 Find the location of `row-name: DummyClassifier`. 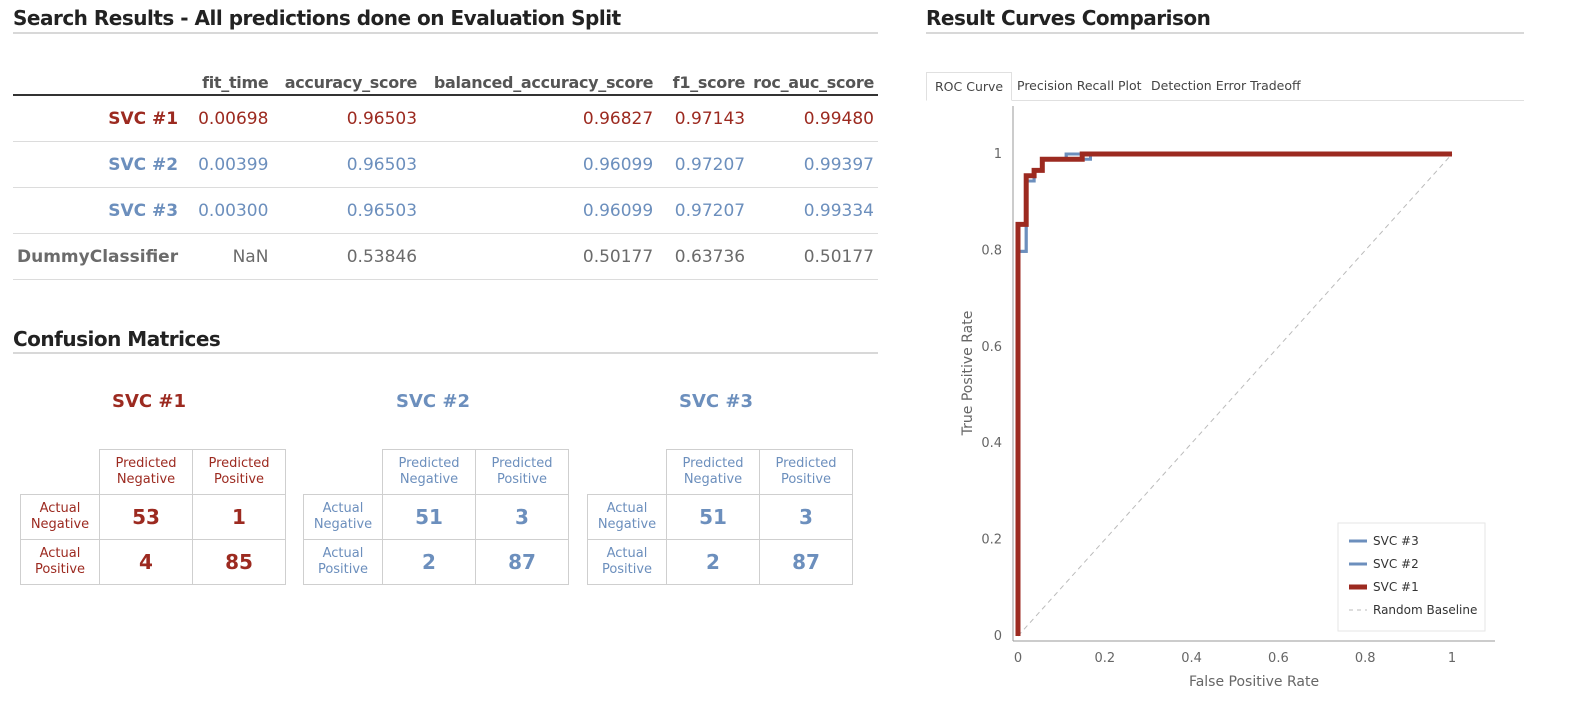

row-name: DummyClassifier is located at coordinates (98, 256).